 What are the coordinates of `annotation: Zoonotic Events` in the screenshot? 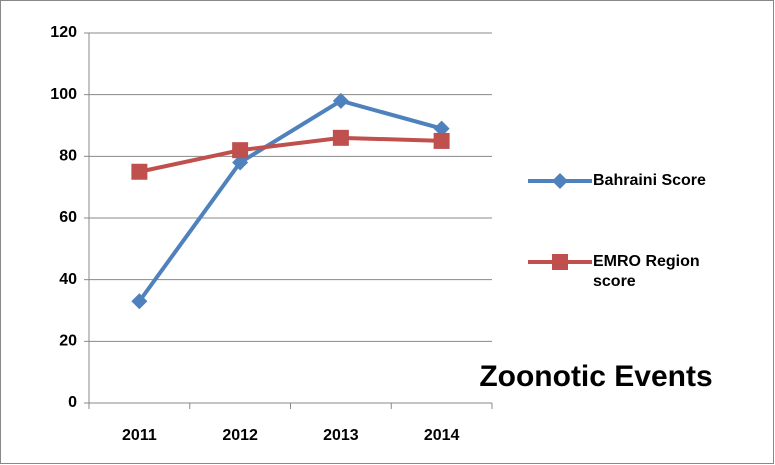 It's located at (595, 376).